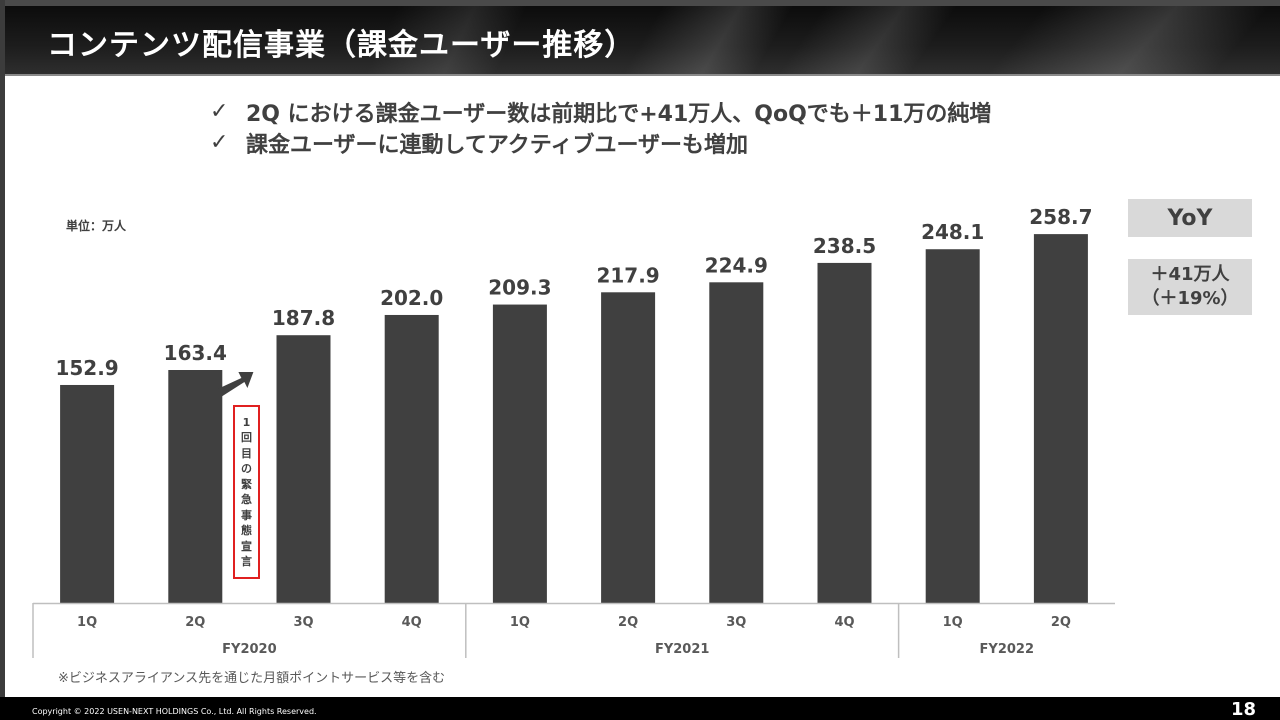 The height and width of the screenshot is (720, 1280). What do you see at coordinates (642, 41) in the screenshot?
I see `header-banner: コンテンツ配信事業（課金ユーザー推移）` at bounding box center [642, 41].